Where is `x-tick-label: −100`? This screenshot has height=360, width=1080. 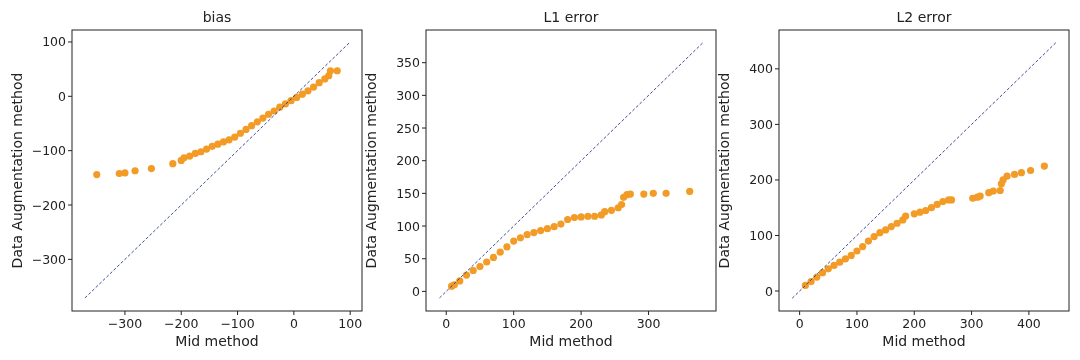 x-tick-label: −100 is located at coordinates (237, 323).